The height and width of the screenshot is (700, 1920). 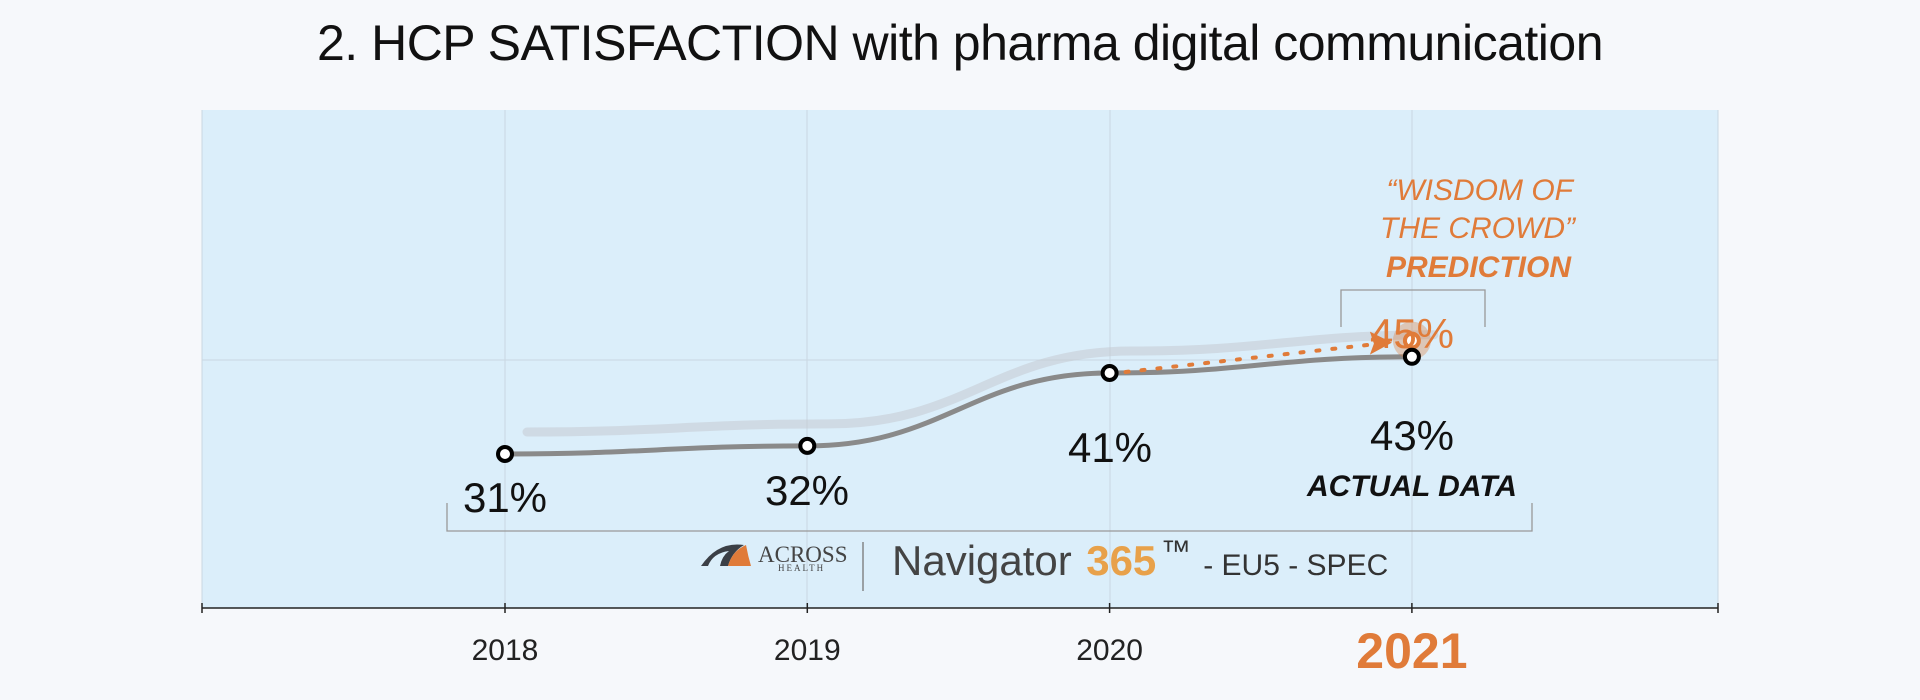 I want to click on actual-data-markers, so click(x=958, y=405).